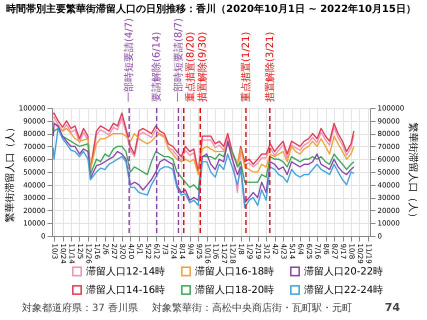 The width and height of the screenshot is (427, 320). Describe the element at coordinates (178, 60) in the screenshot. I see `ref-line-label: 一部時短要請(8/7)` at that location.